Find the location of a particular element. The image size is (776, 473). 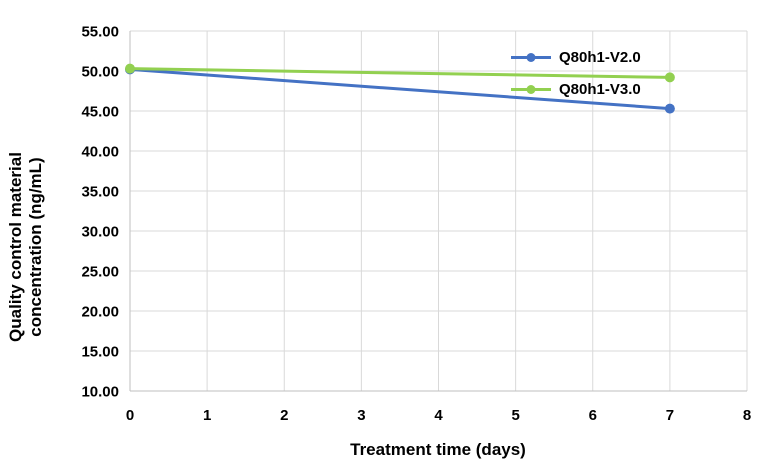

x-tick-label: 5 is located at coordinates (515, 415).